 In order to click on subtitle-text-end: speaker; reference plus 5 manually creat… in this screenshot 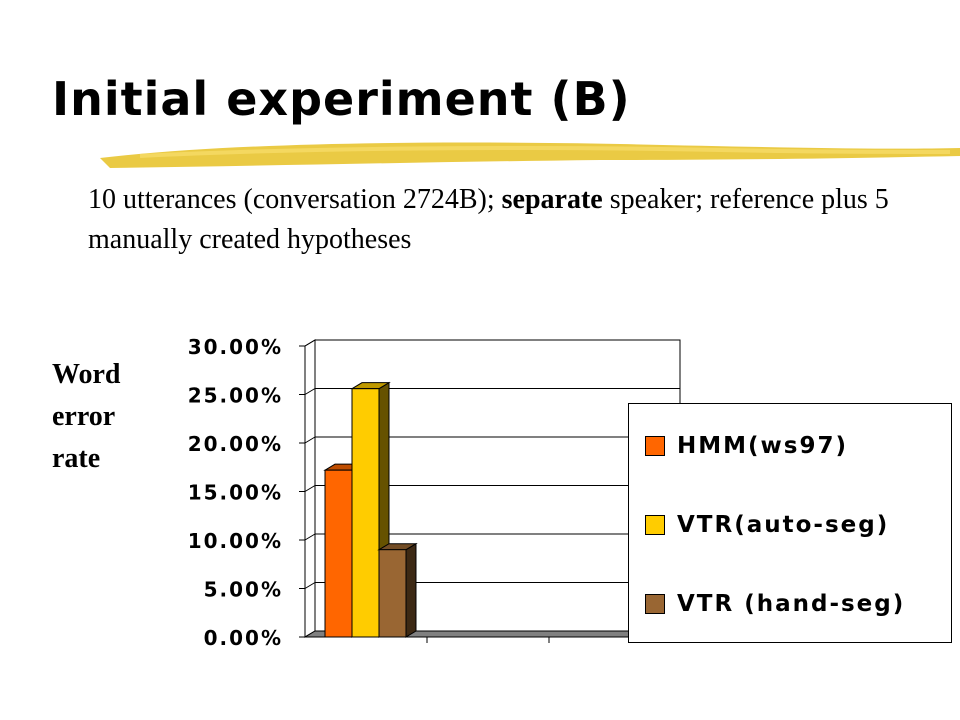, I will do `click(488, 219)`.